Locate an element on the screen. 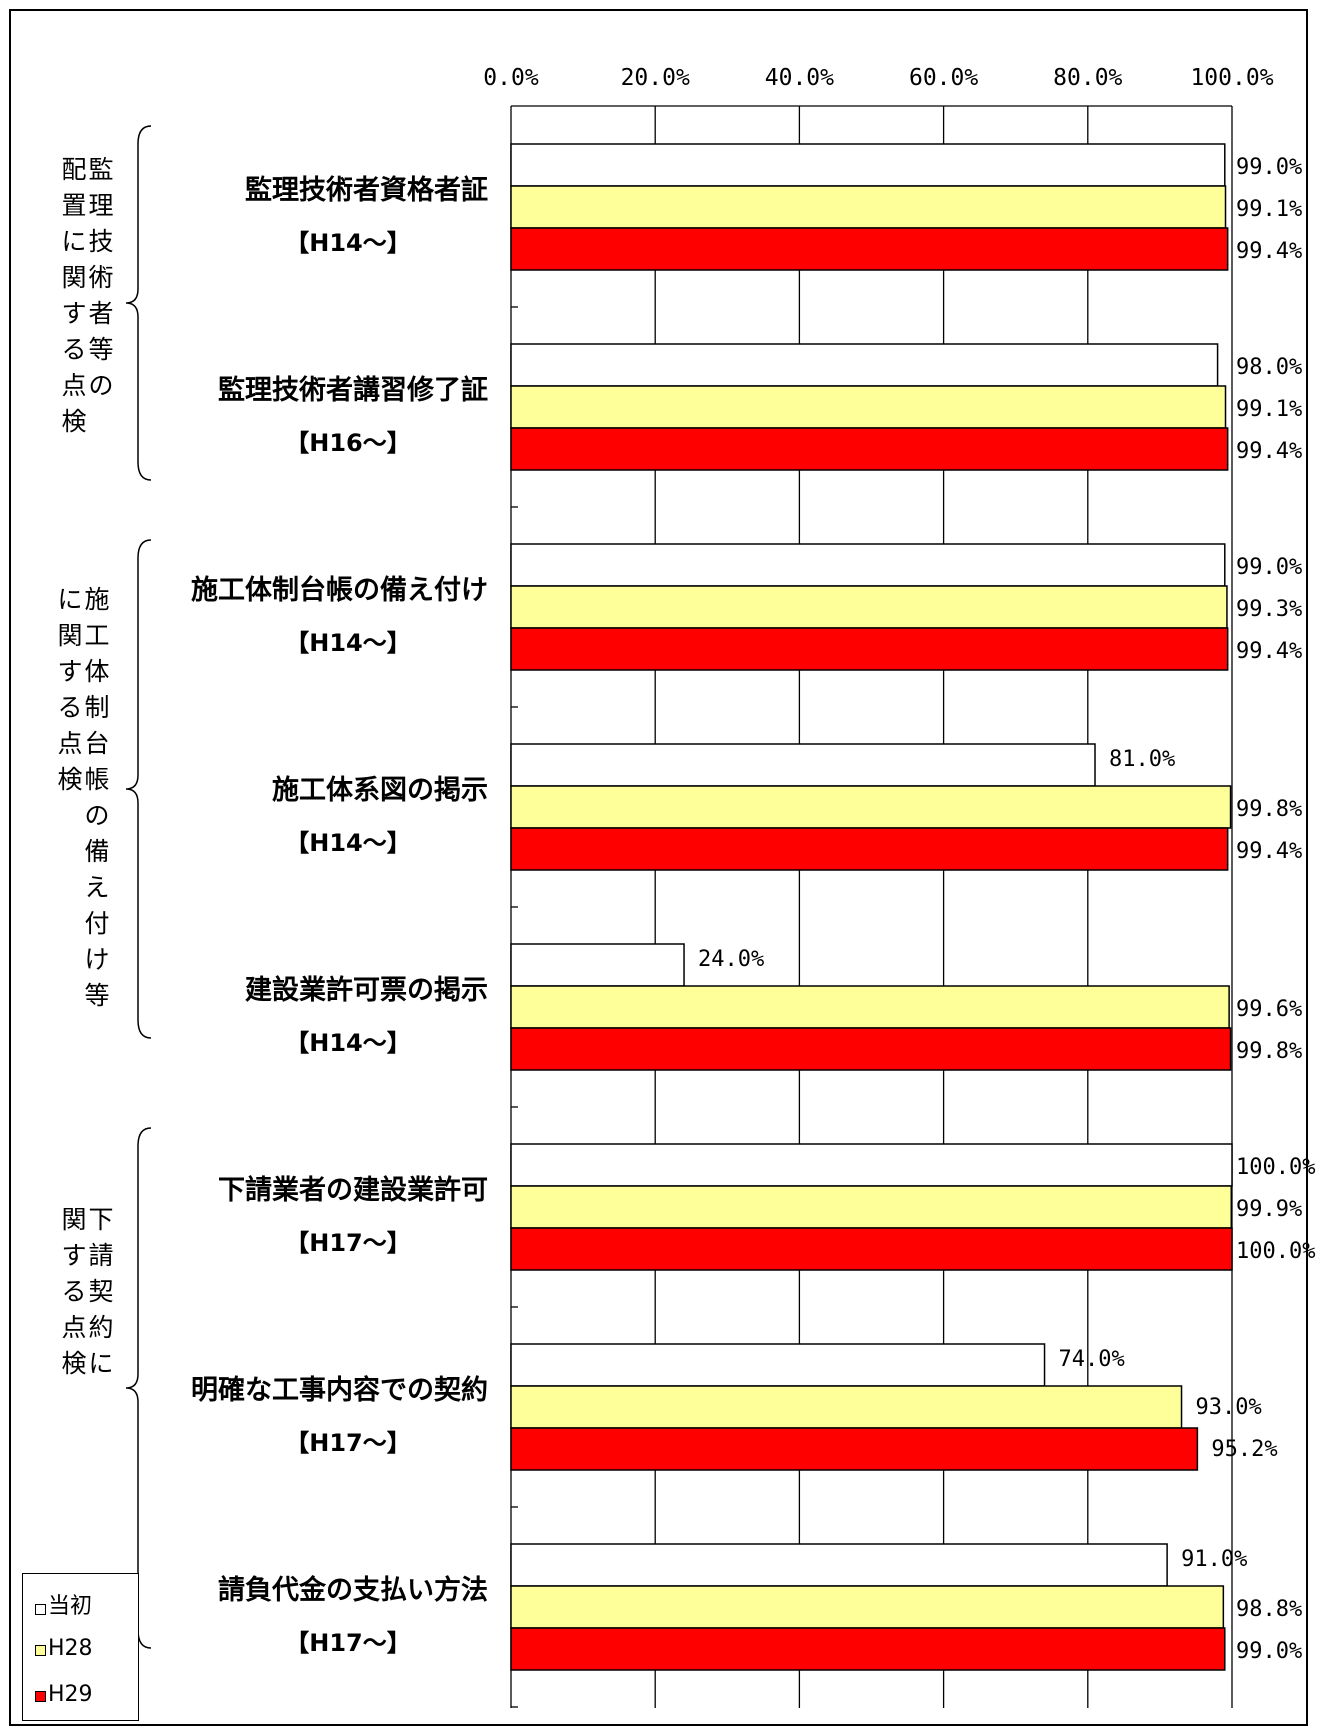  legend: 当初 H28 H29 is located at coordinates (80, 1647).